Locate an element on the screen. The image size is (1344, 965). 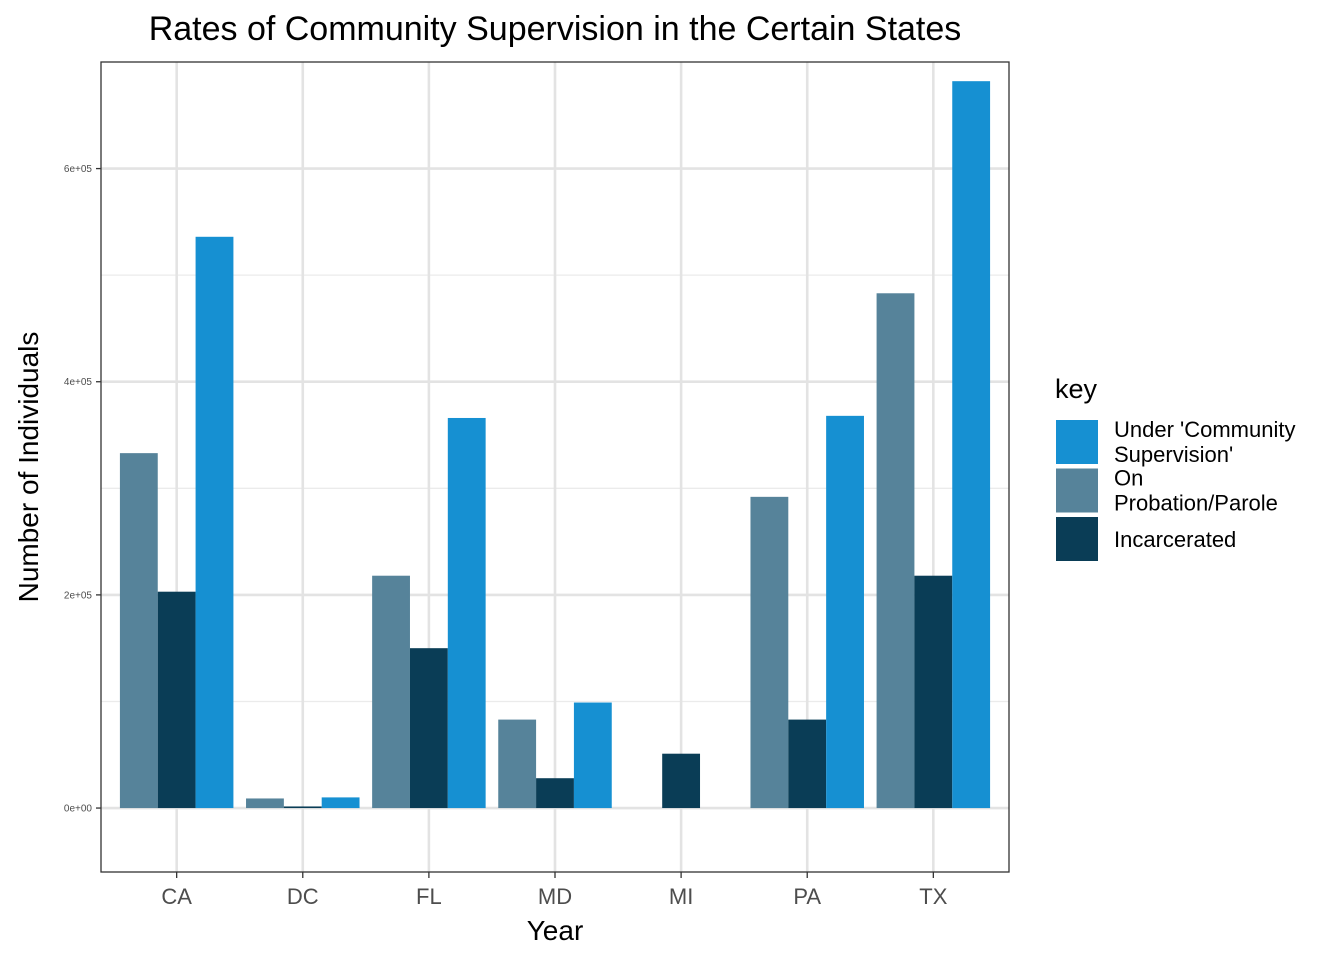
legend-label-line: Supervision' is located at coordinates (1173, 454).